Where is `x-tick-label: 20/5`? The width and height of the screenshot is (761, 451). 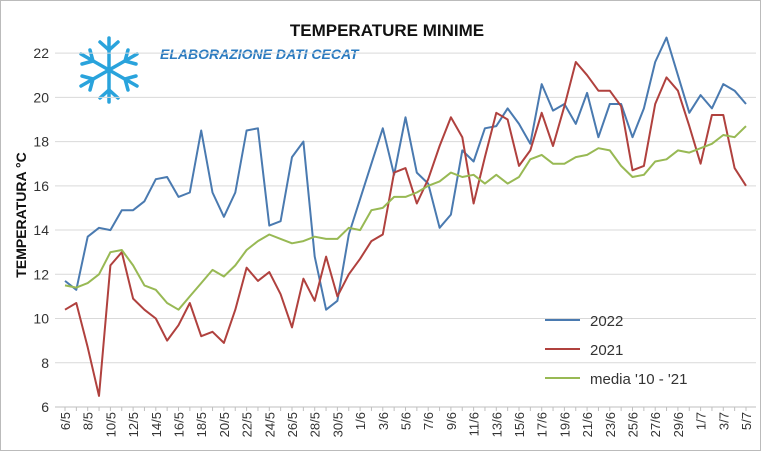
x-tick-label: 20/5 is located at coordinates (224, 424).